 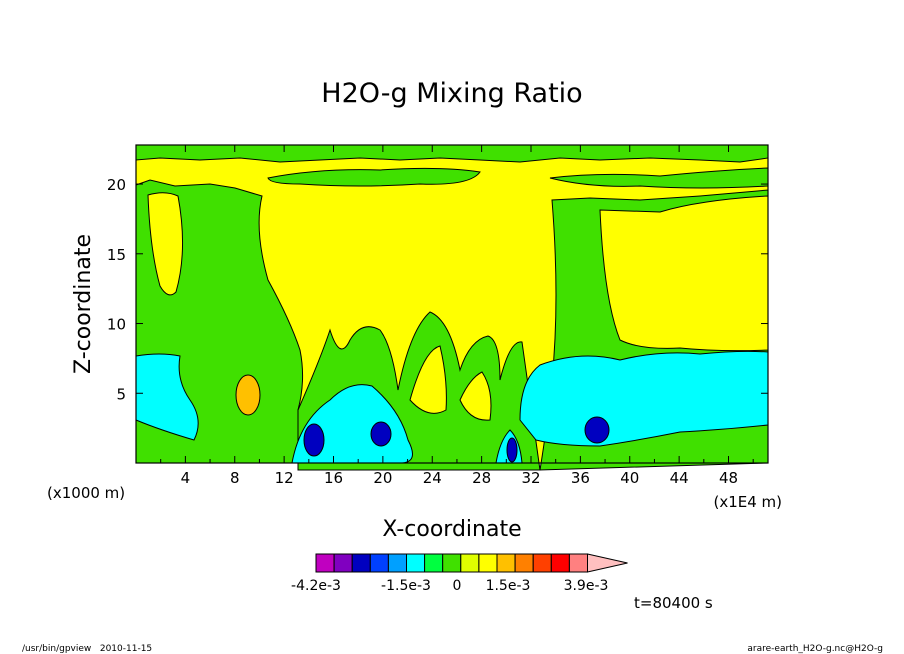 I want to click on colorbar-labels: -4.2e-3 -1.5e-3 0 1.5e-3 3.9e-3, so click(x=449, y=586).